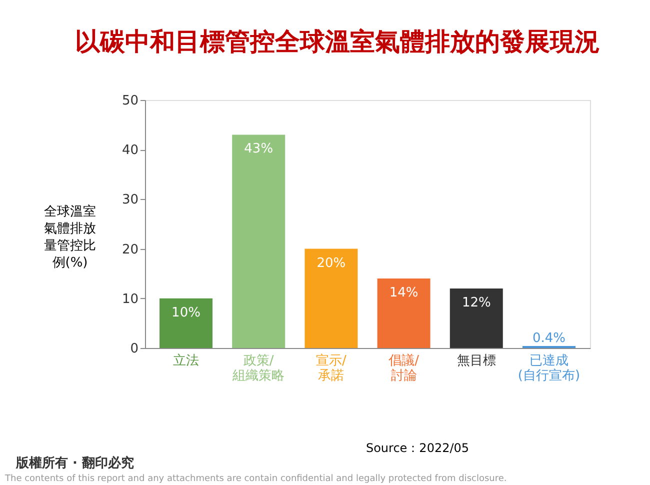  What do you see at coordinates (476, 302) in the screenshot?
I see `data-label: 12%` at bounding box center [476, 302].